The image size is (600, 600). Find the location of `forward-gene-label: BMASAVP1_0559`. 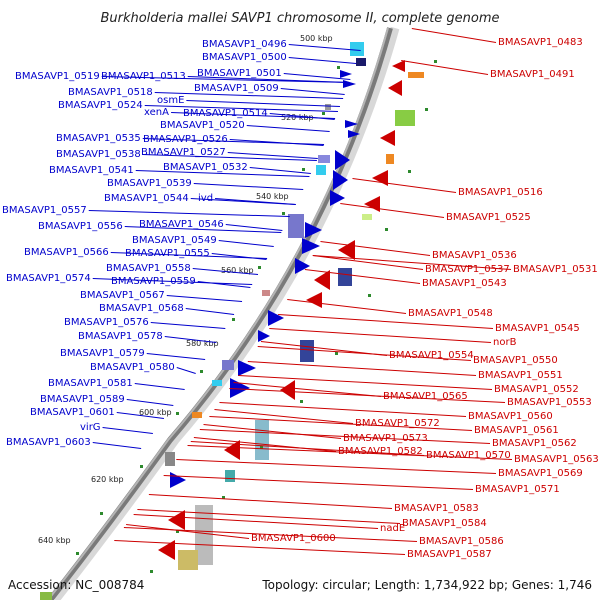

forward-gene-label: BMASAVP1_0559 is located at coordinates (153, 281).